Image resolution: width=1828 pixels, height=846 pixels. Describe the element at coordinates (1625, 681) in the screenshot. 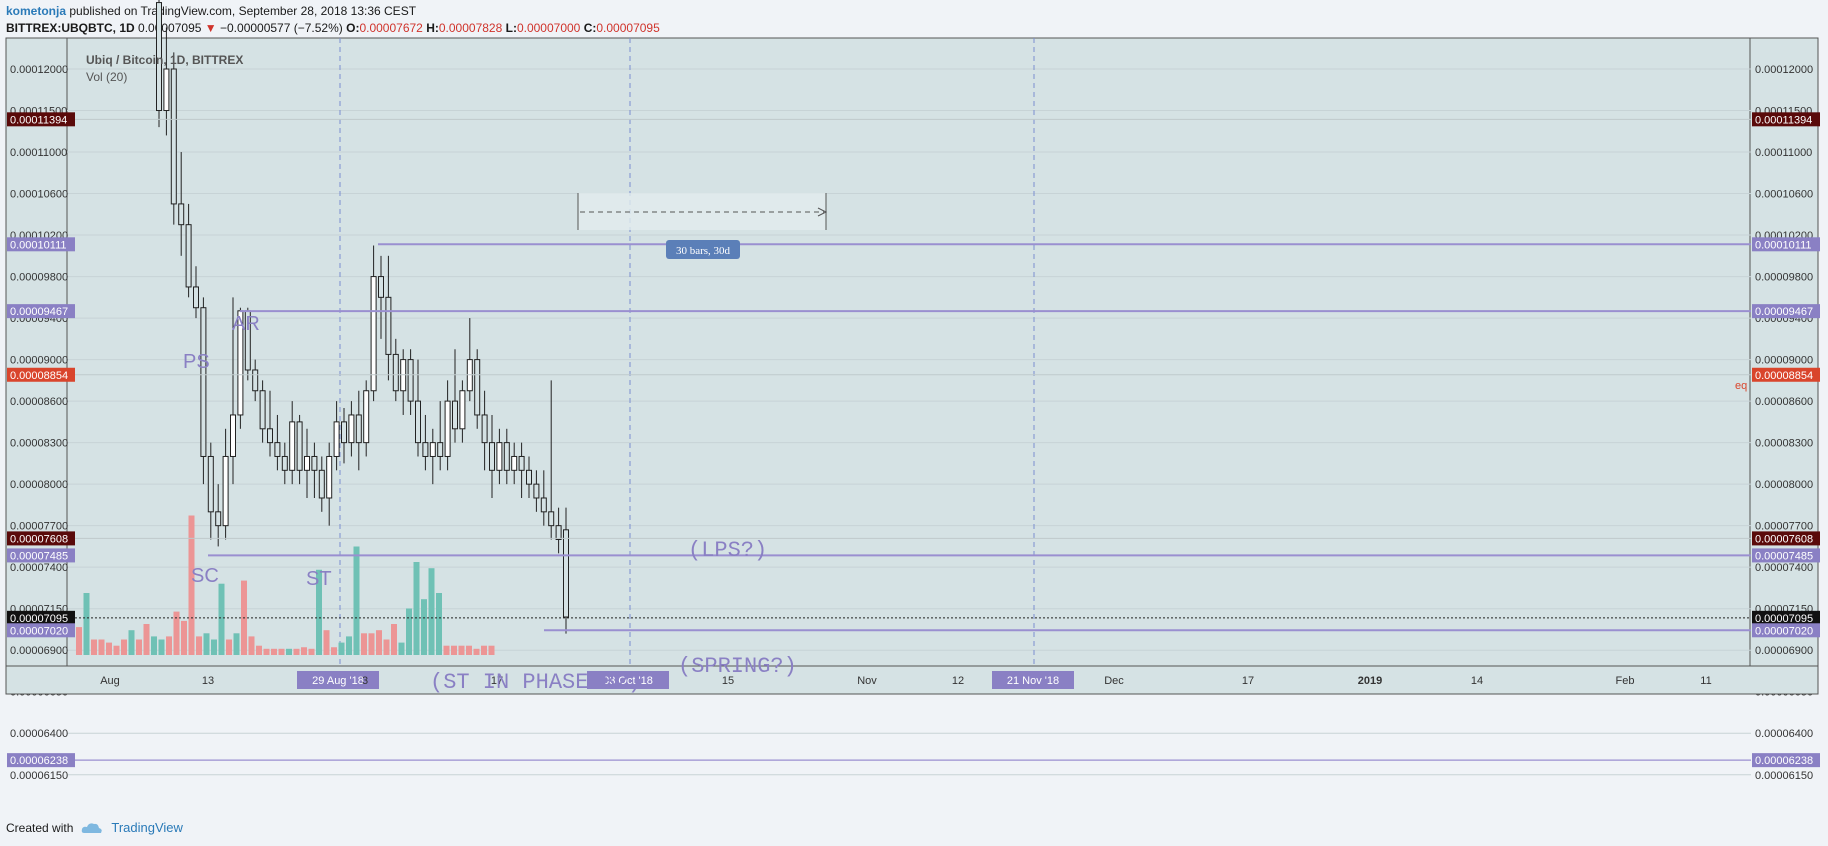

I see `x-tick-label: Feb` at that location.